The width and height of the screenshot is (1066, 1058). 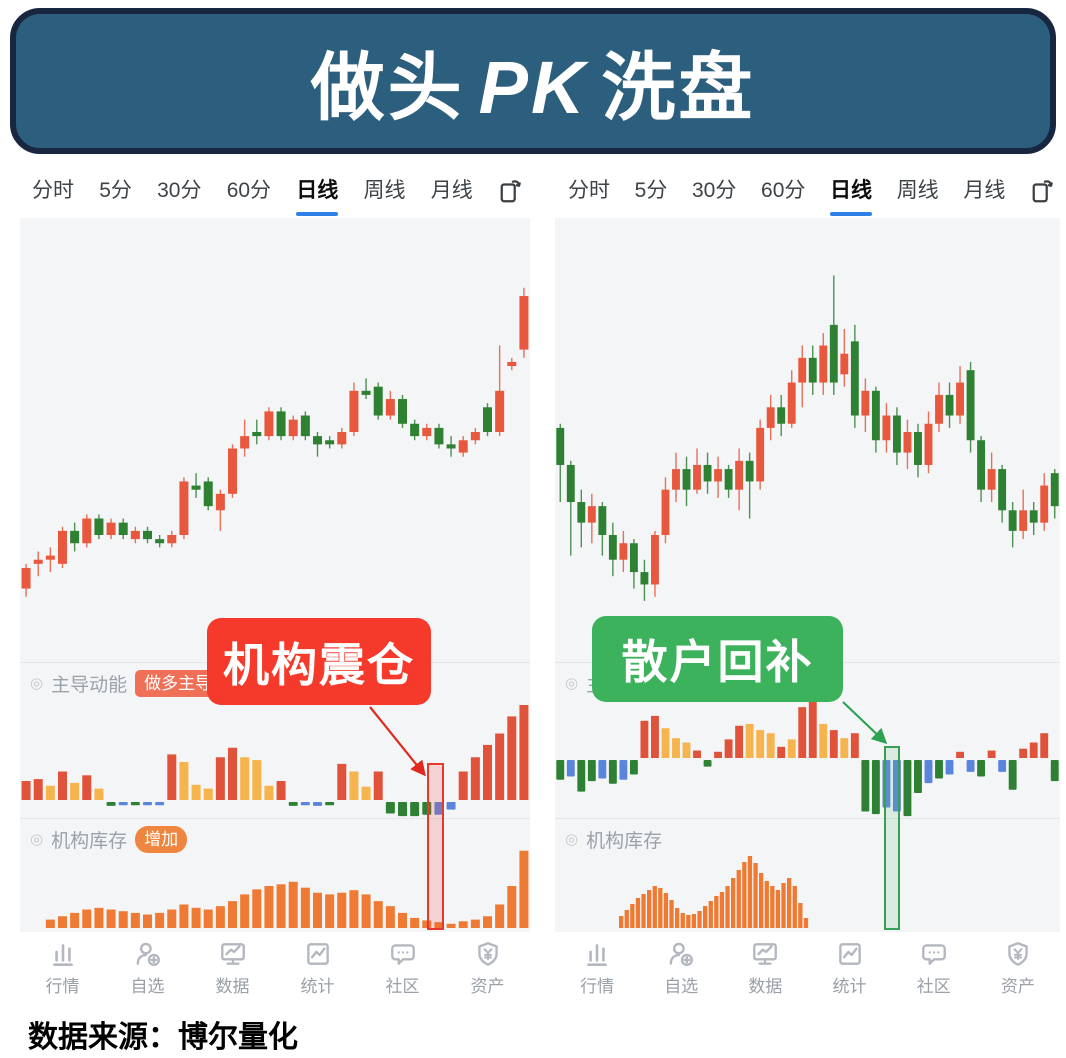 What do you see at coordinates (278, 191) in the screenshot?
I see `timeframe-tabs-left: 分时 5分 30分 60分 日线 周线 月线` at bounding box center [278, 191].